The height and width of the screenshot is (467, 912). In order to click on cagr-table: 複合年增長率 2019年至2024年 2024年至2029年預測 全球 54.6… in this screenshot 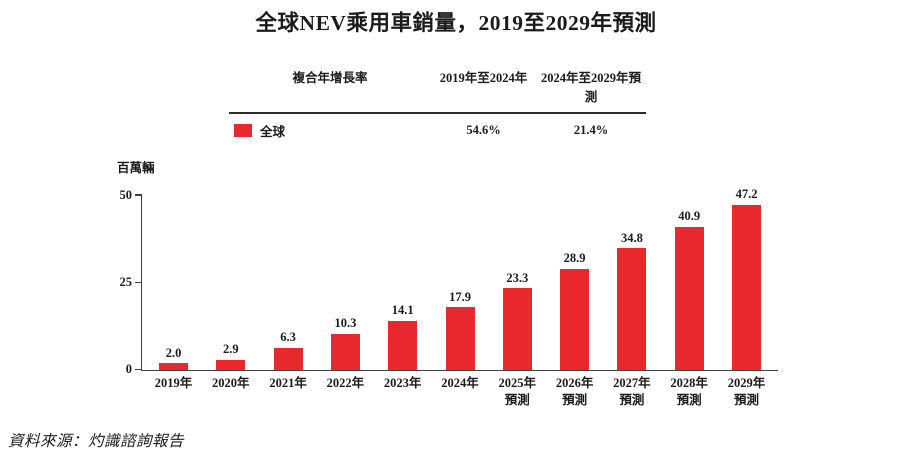, I will do `click(437, 103)`.